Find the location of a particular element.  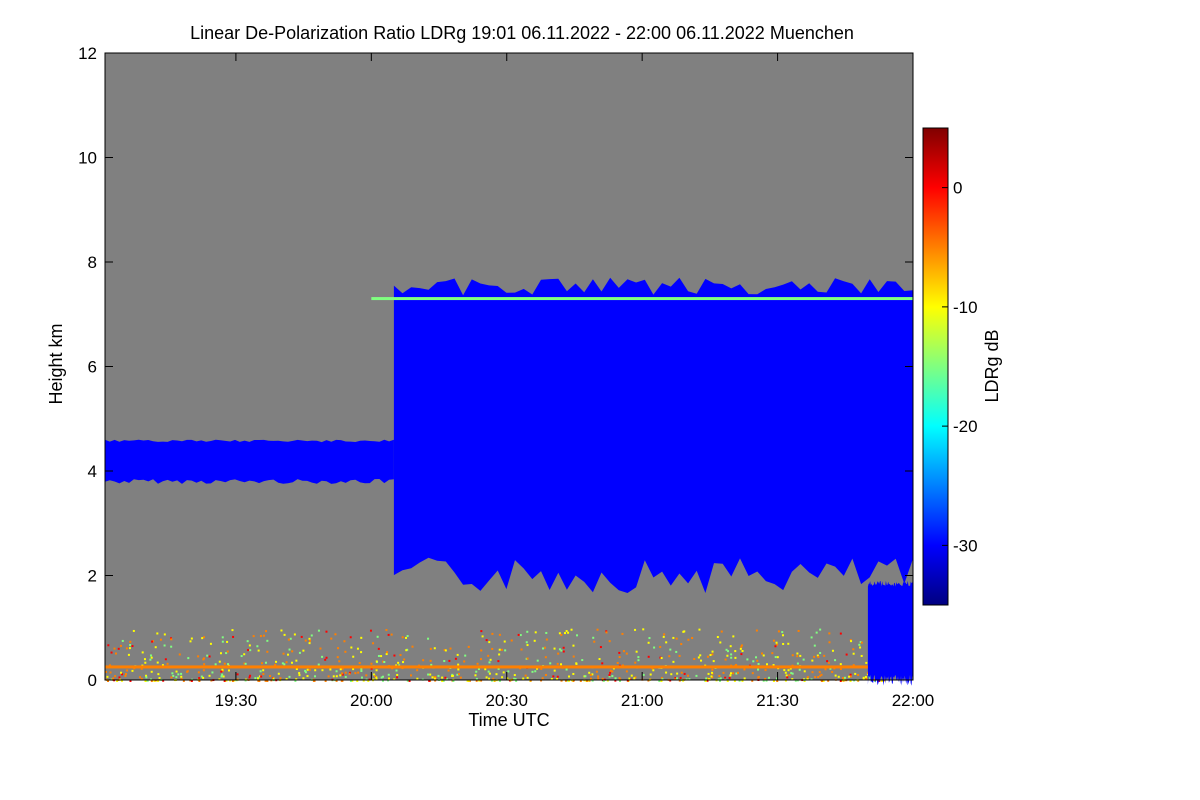

x-tick-label: 22:00 is located at coordinates (913, 700).